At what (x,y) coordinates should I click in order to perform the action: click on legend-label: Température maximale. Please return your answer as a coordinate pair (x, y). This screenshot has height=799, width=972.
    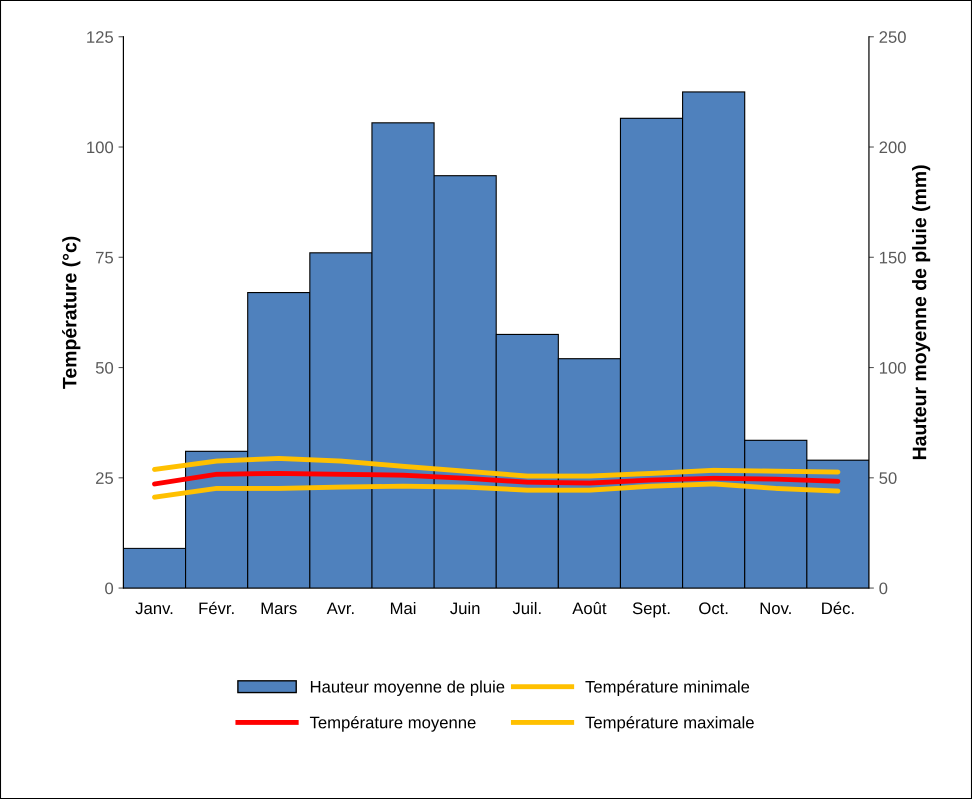
    Looking at the image, I should click on (669, 724).